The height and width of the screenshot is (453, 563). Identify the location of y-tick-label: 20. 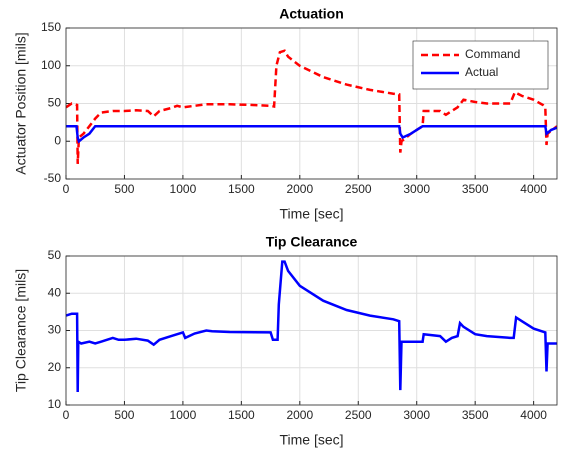
(55, 367).